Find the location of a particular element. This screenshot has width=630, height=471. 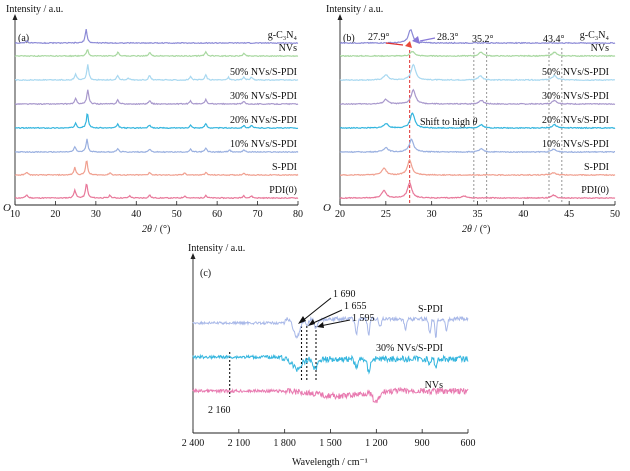

marker-35-label: 35.2° is located at coordinates (483, 39).